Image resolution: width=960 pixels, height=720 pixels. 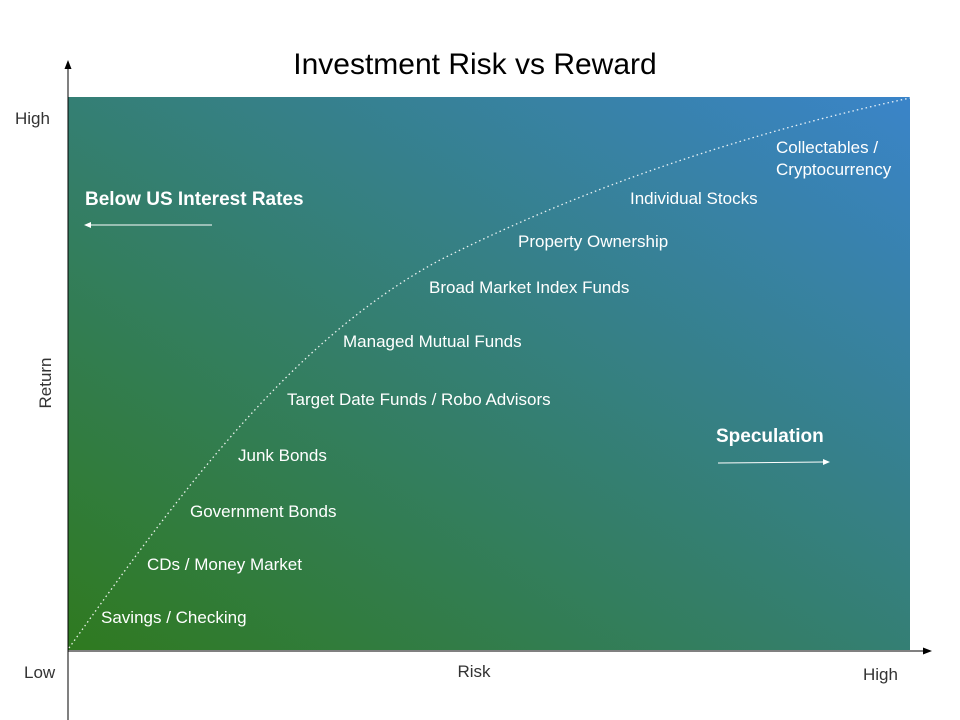 What do you see at coordinates (419, 399) in the screenshot?
I see `investment-label-target-date-funds: Target Date Funds / Robo Advisors` at bounding box center [419, 399].